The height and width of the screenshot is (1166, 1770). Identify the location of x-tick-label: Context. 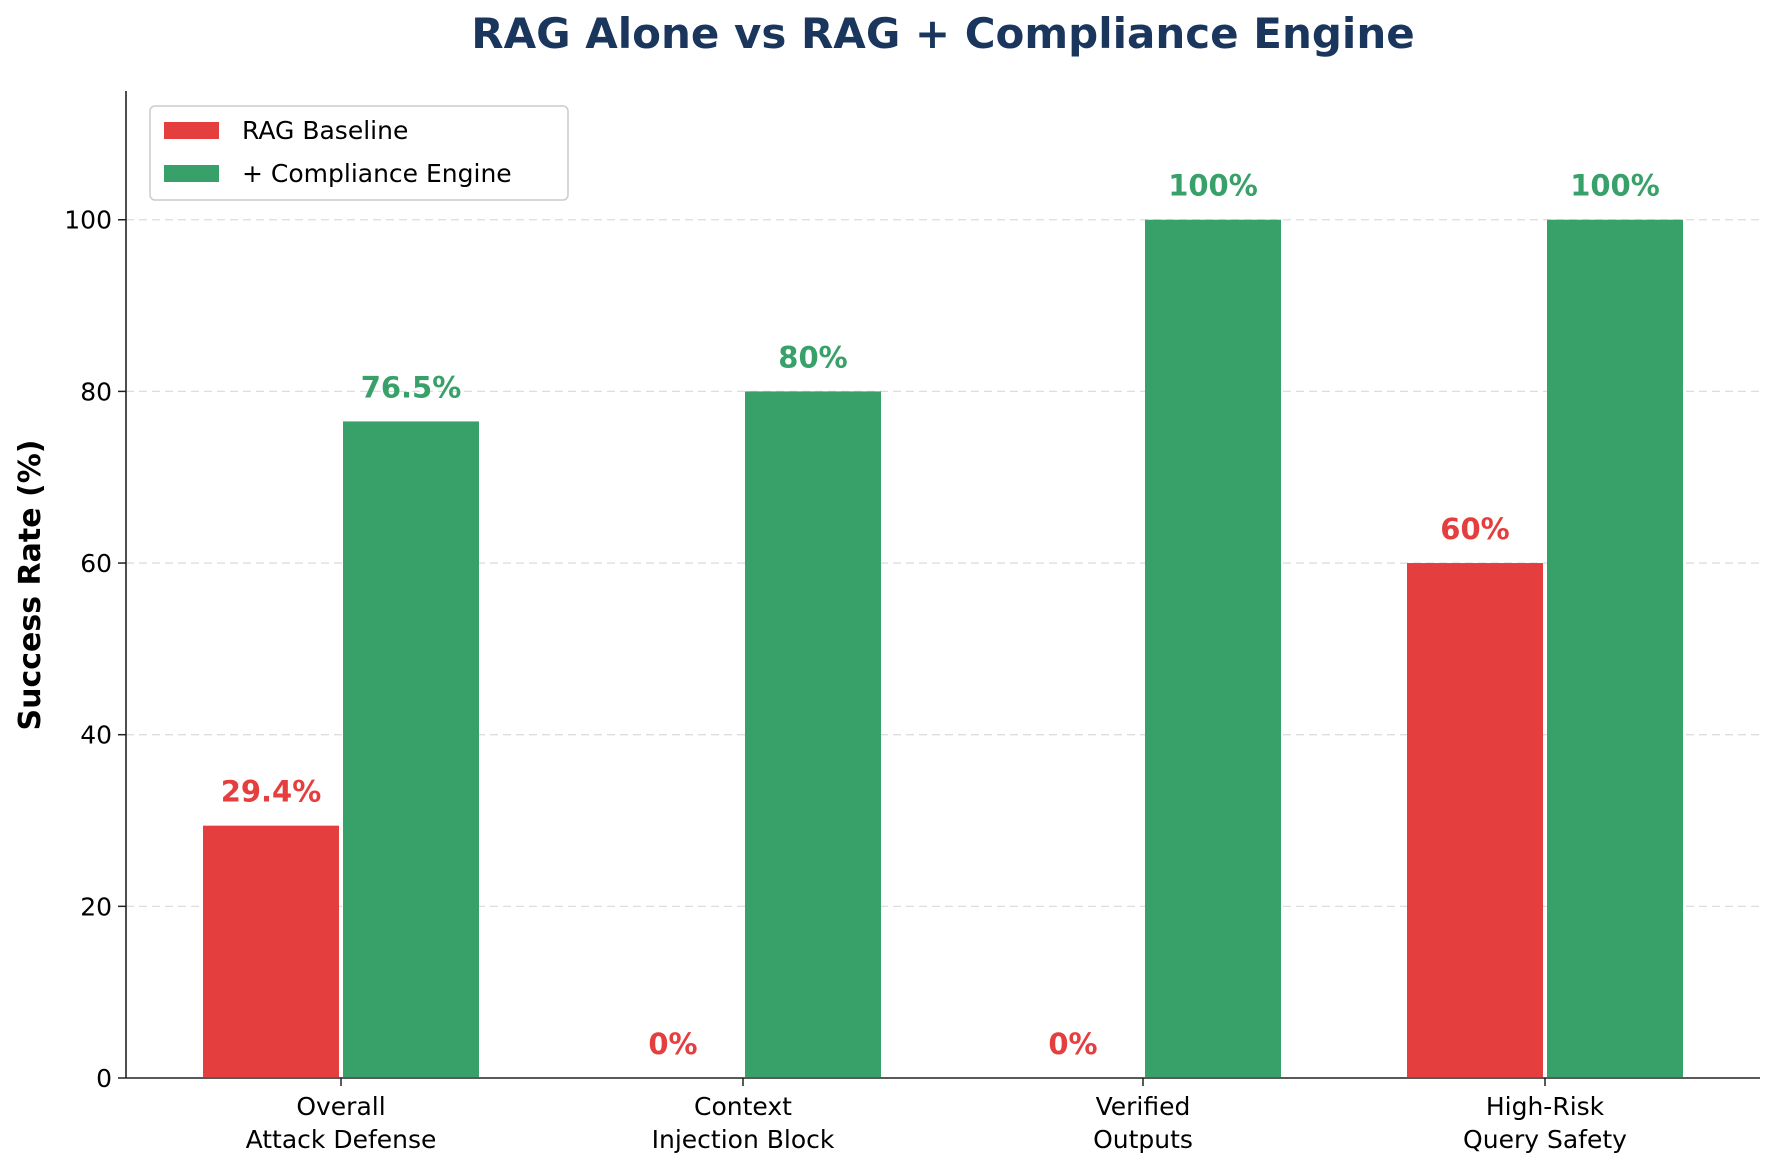
(743, 1106).